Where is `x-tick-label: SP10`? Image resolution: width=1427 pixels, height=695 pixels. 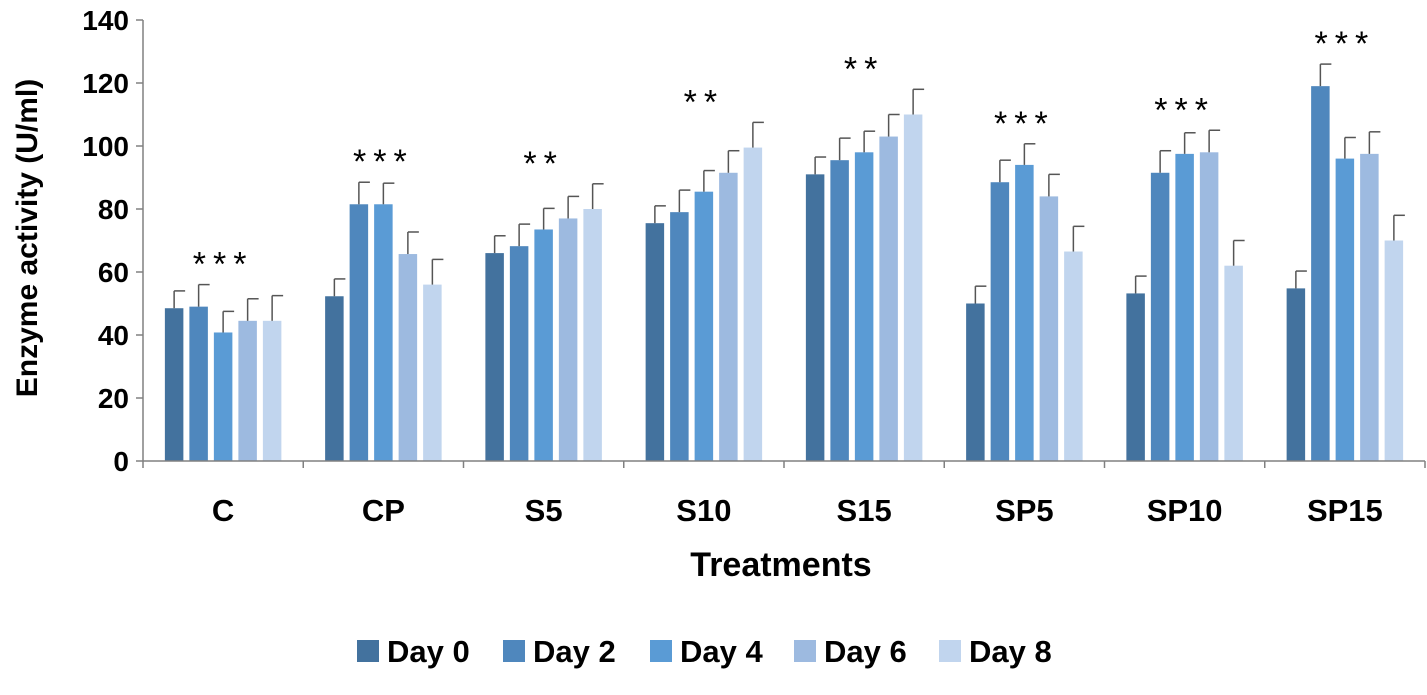 x-tick-label: SP10 is located at coordinates (1185, 510).